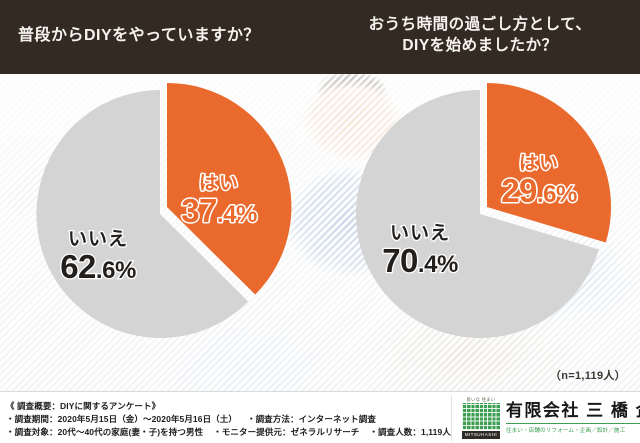 This screenshot has width=640, height=443. Describe the element at coordinates (572, 428) in the screenshot. I see `company-tagline: 住まい・店舗のリフォーム・企画／設計／施工` at that location.